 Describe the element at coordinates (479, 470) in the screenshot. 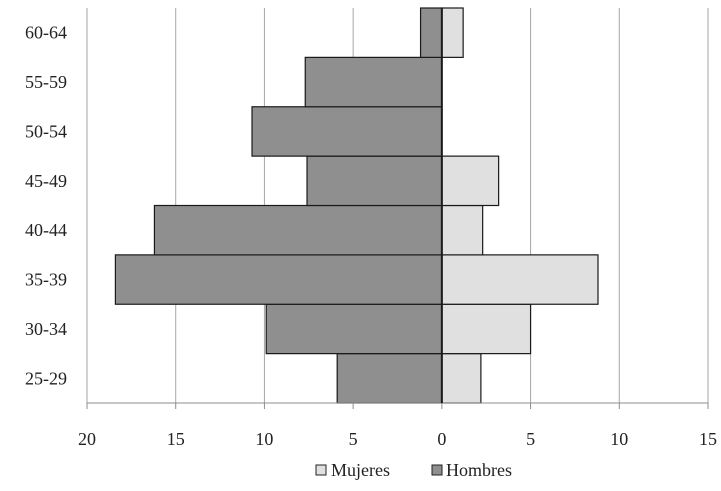

I see `legend-label-hombres: Hombres` at that location.